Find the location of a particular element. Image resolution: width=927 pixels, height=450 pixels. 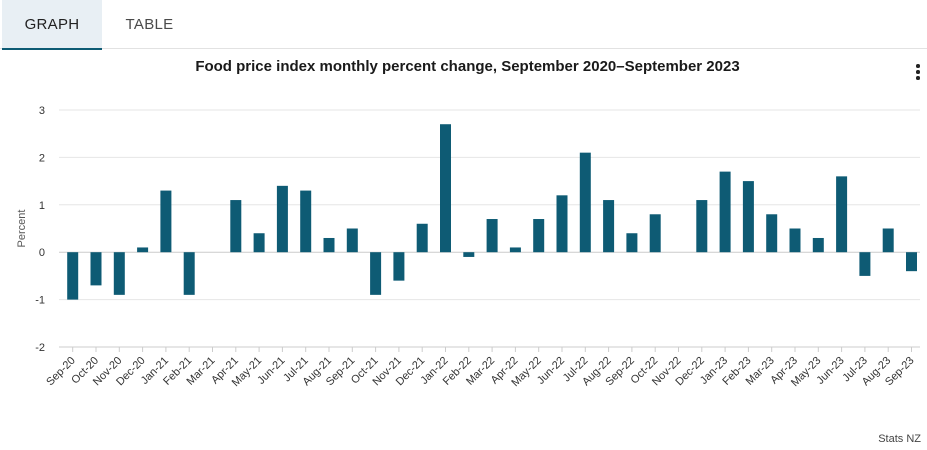

tab-table: TABLE is located at coordinates (149, 24).